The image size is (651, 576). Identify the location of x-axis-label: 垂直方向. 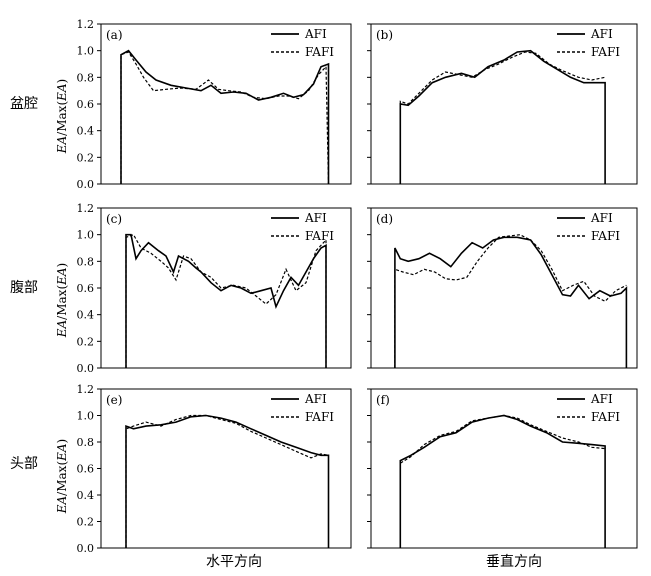
(514, 561).